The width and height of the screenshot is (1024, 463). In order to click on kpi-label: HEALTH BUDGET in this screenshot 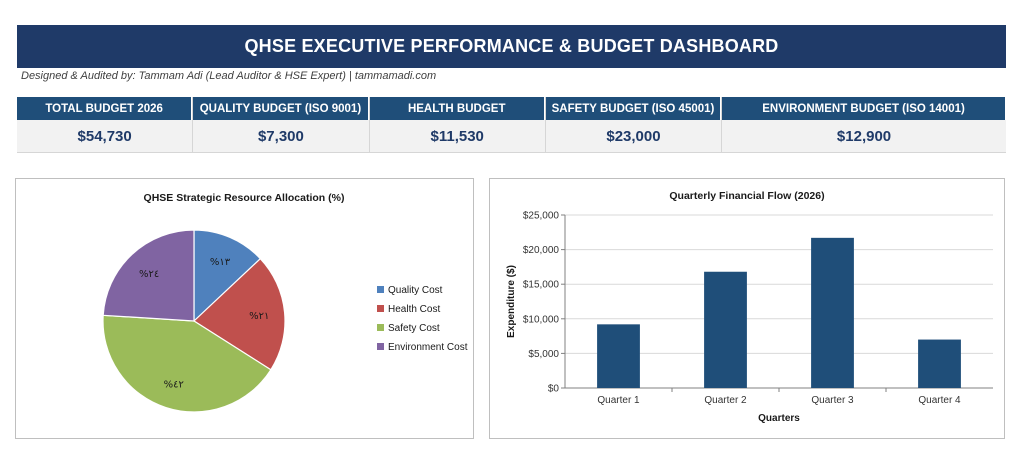, I will do `click(457, 108)`.